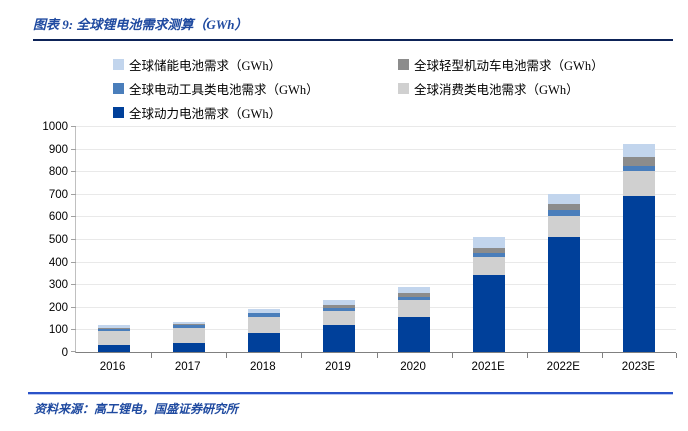  Describe the element at coordinates (263, 367) in the screenshot. I see `x-axis-label-2018: 2018` at that location.